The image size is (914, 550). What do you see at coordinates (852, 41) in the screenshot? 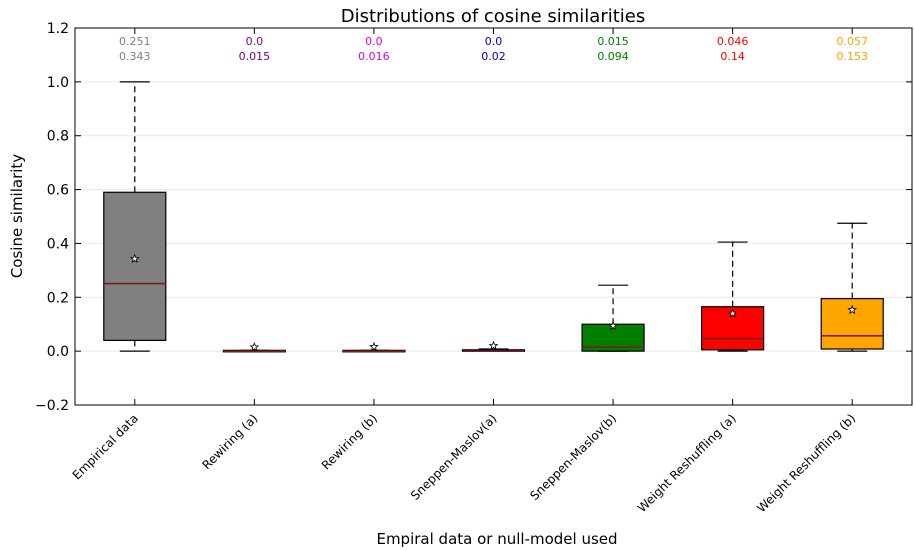
I see `median-annotation: 0.057` at bounding box center [852, 41].